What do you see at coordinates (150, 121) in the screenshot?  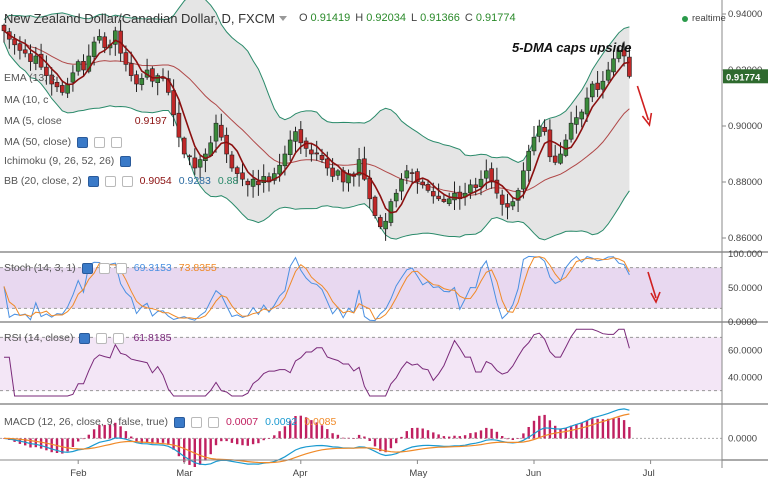 I see `legend-ma5-value: 0.9197` at bounding box center [150, 121].